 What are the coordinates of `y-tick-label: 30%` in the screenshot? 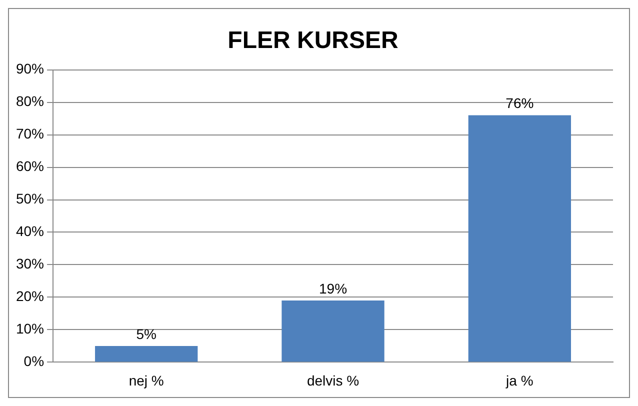 It's located at (30, 264).